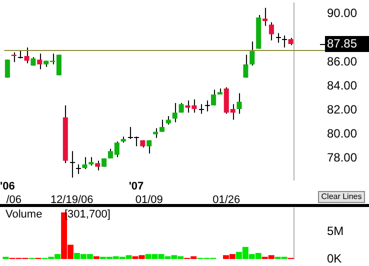  Describe the element at coordinates (342, 157) in the screenshot. I see `y-tick-label: 78.00` at that location.